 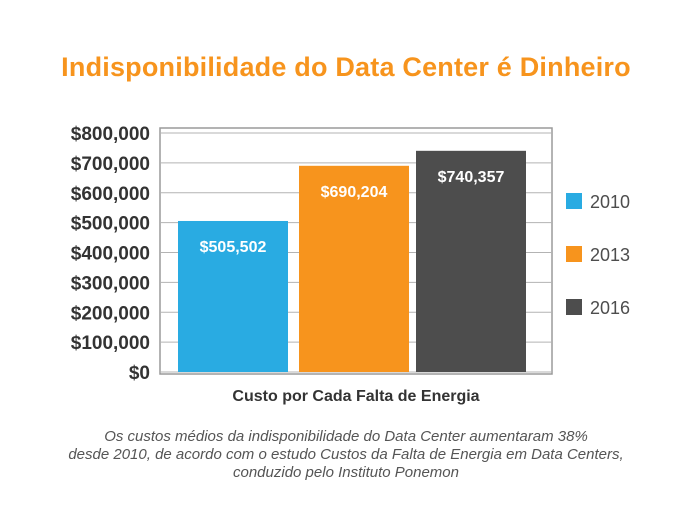 I want to click on y-tick-label: $300,000, so click(x=110, y=283).